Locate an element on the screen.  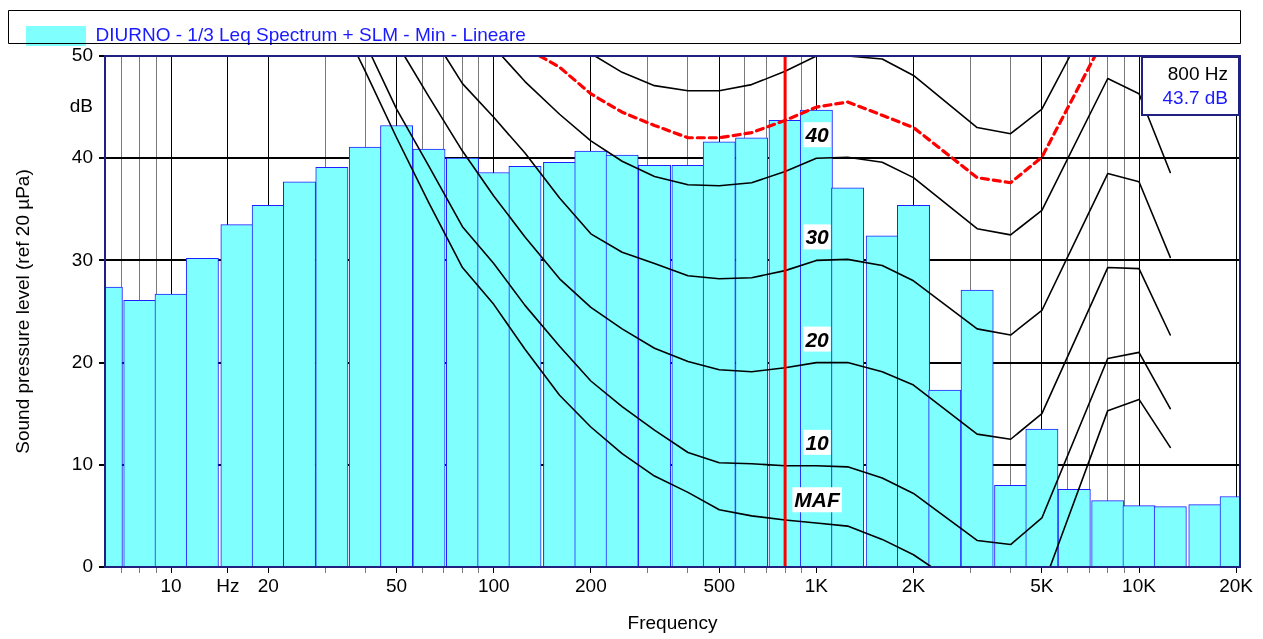
y-tick-label: 50 is located at coordinates (82, 55).